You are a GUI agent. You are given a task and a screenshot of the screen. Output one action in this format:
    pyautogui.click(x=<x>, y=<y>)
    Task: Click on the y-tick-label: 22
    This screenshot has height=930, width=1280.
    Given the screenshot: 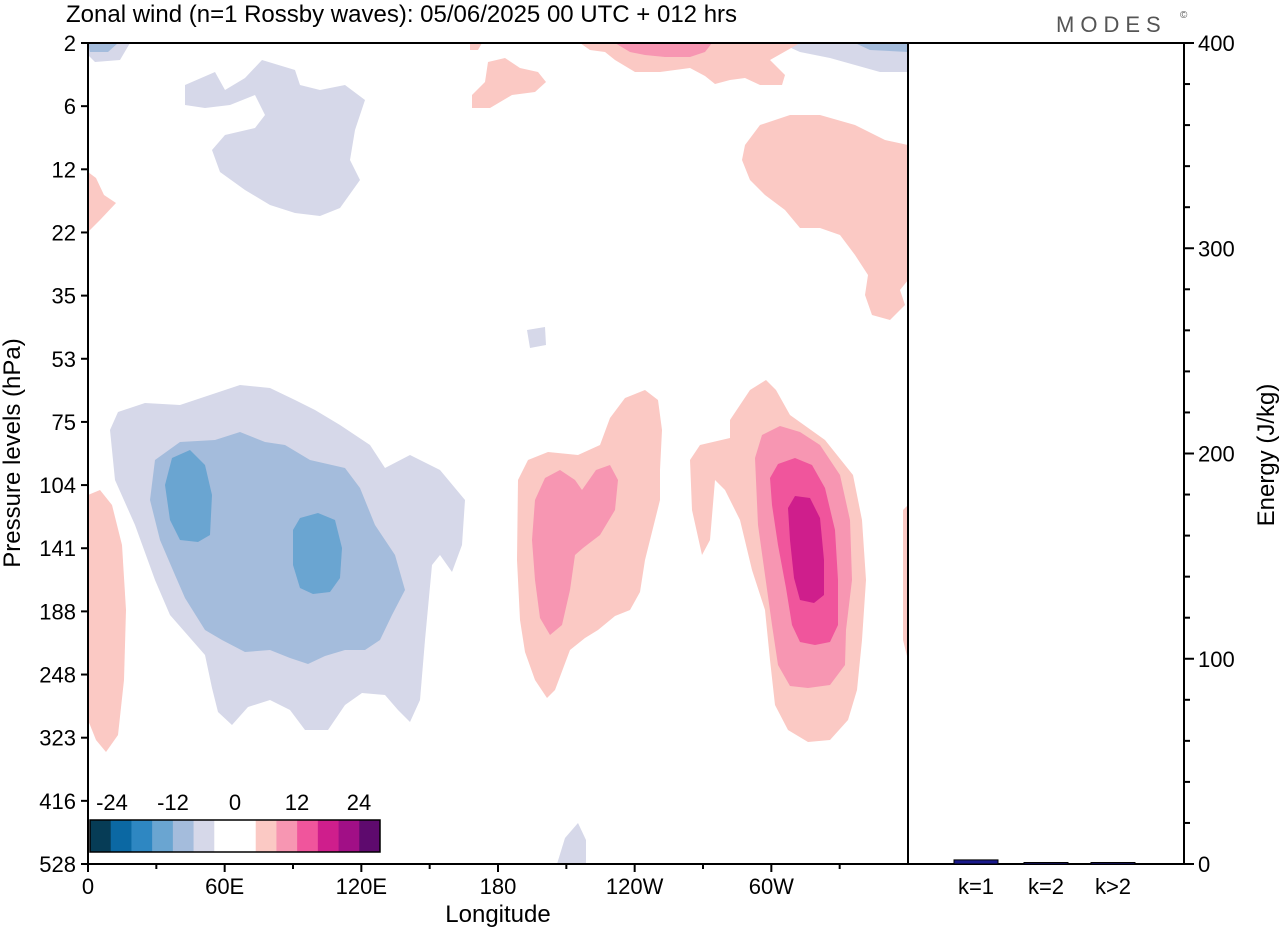 What is the action you would take?
    pyautogui.click(x=64, y=232)
    